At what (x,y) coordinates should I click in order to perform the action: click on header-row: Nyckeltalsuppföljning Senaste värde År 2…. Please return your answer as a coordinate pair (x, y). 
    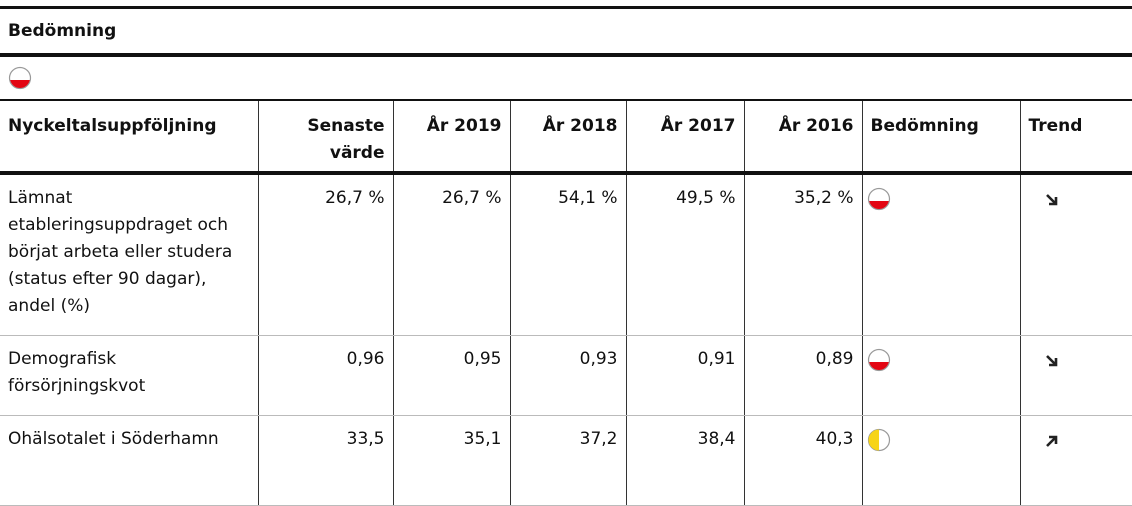
    Looking at the image, I should click on (566, 137).